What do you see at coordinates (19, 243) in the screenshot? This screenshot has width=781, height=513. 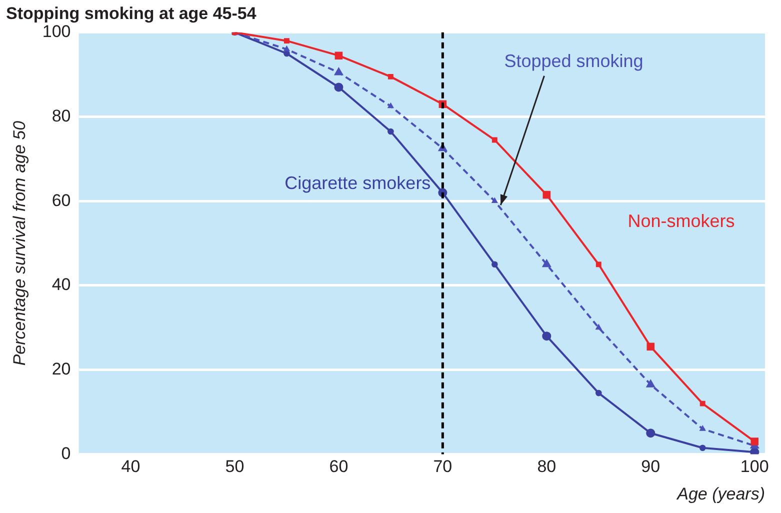 I see `y-axis-title: Percentage survival from age 50` at bounding box center [19, 243].